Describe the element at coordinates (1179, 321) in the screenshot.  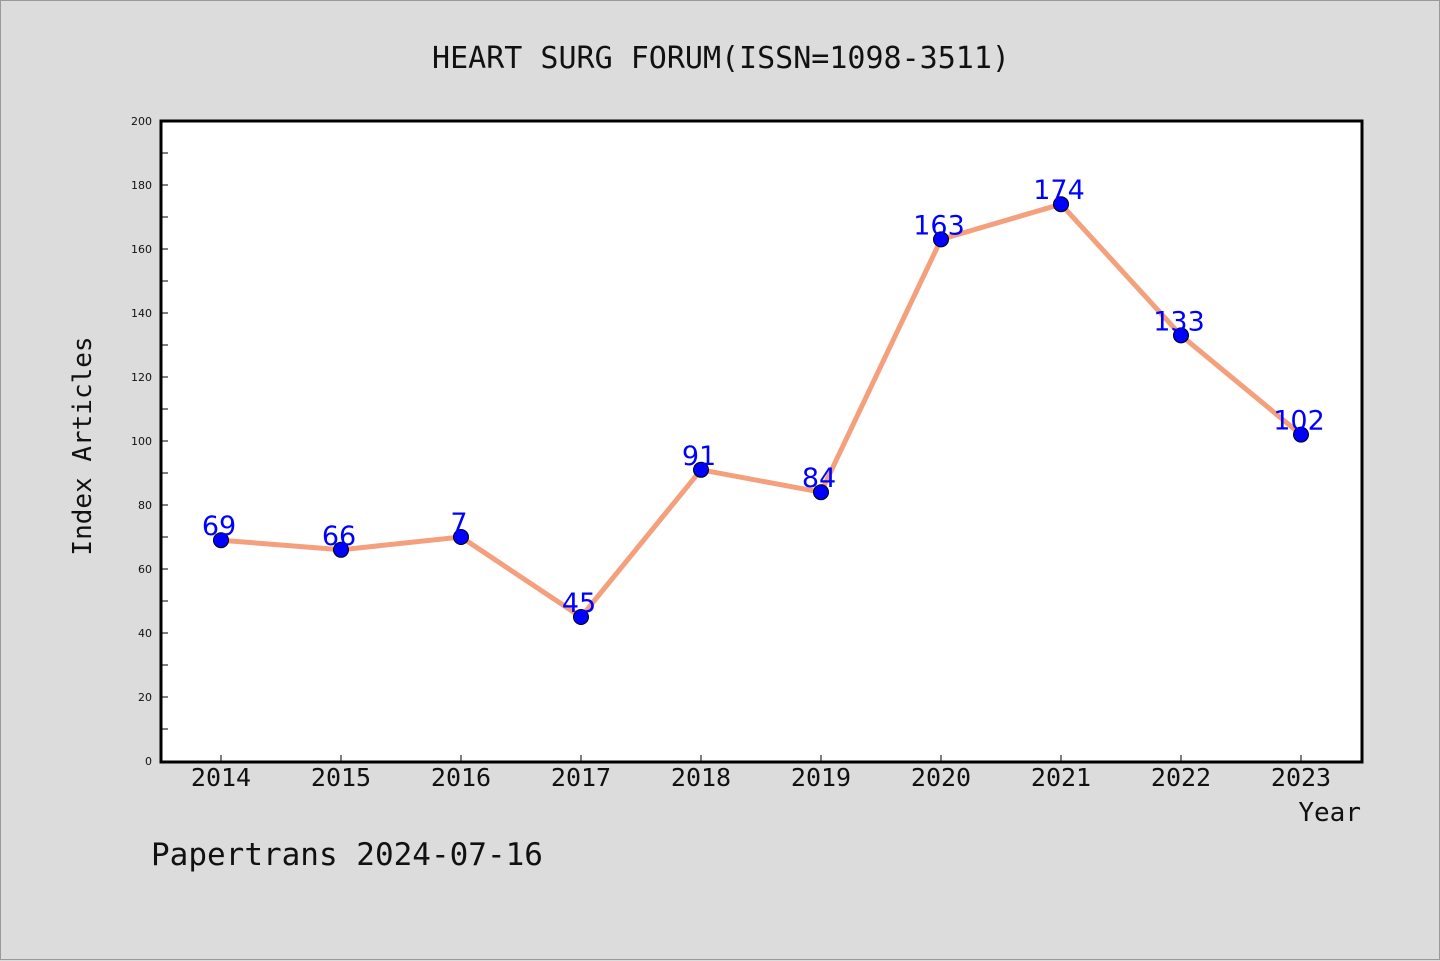
I see `data-label-2022: 133` at that location.